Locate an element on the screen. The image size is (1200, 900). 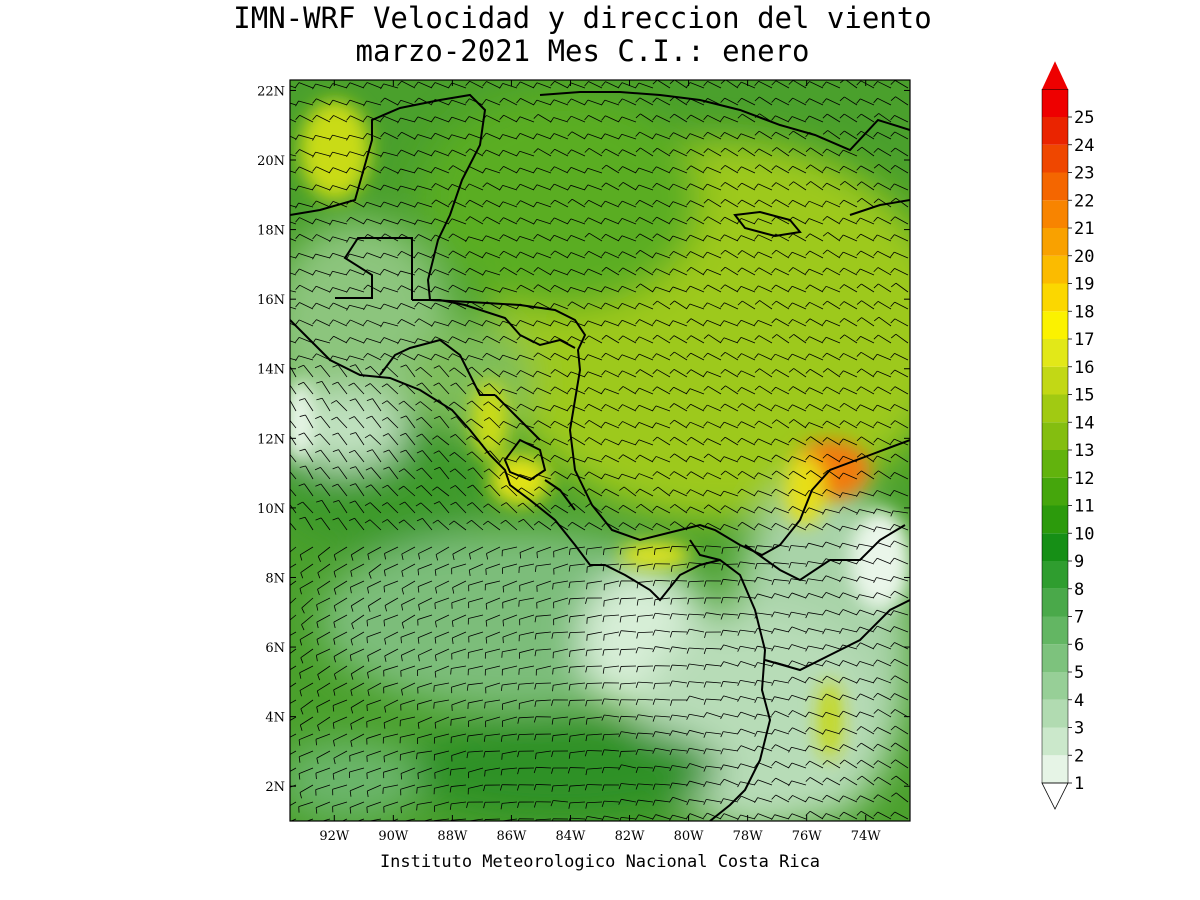
lat-tick-label: 2N is located at coordinates (275, 787).